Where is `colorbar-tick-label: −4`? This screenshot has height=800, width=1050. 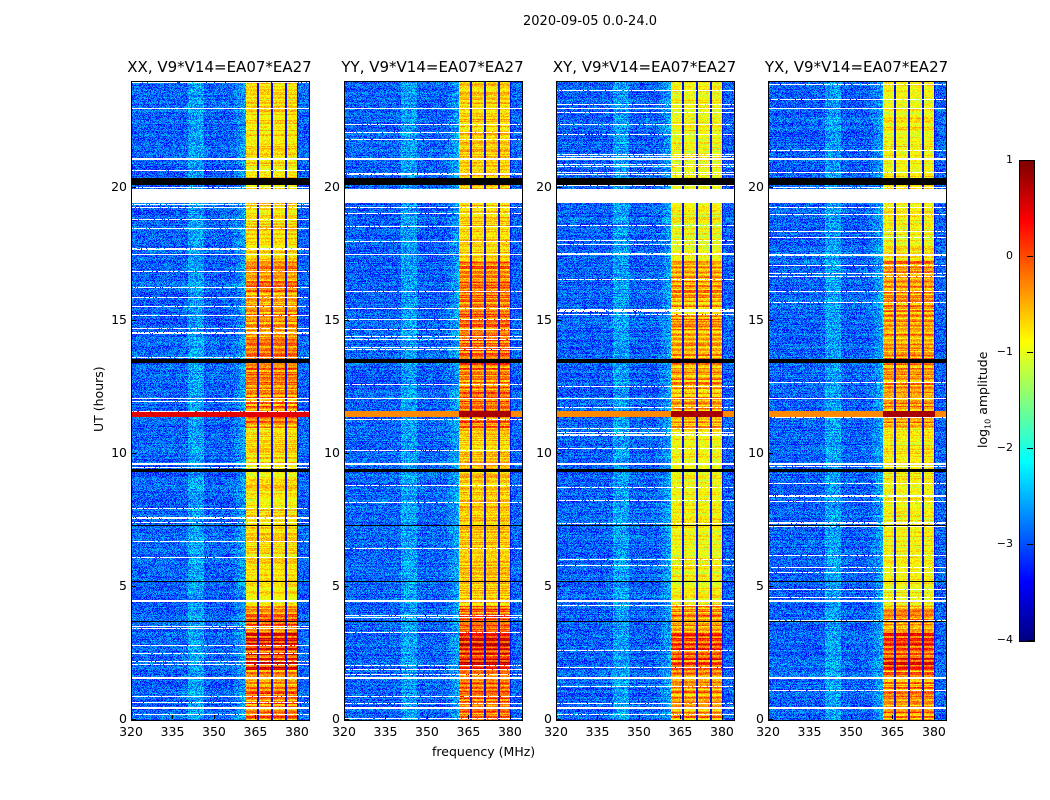 colorbar-tick-label: −4 is located at coordinates (1004, 639).